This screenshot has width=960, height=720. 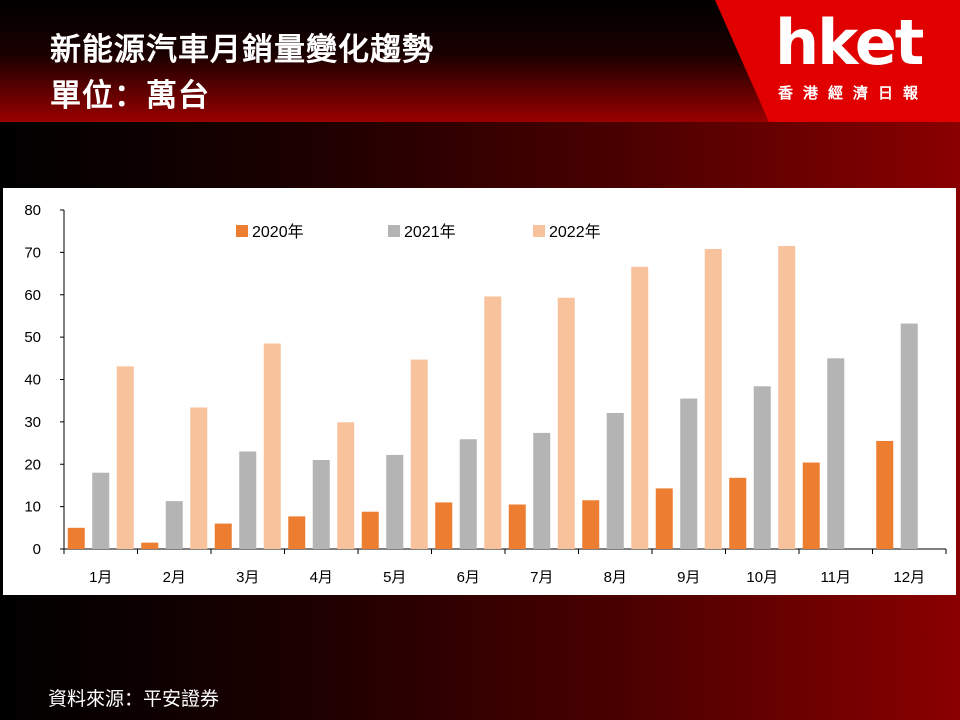 I want to click on bar-2020年-6月, so click(x=444, y=525).